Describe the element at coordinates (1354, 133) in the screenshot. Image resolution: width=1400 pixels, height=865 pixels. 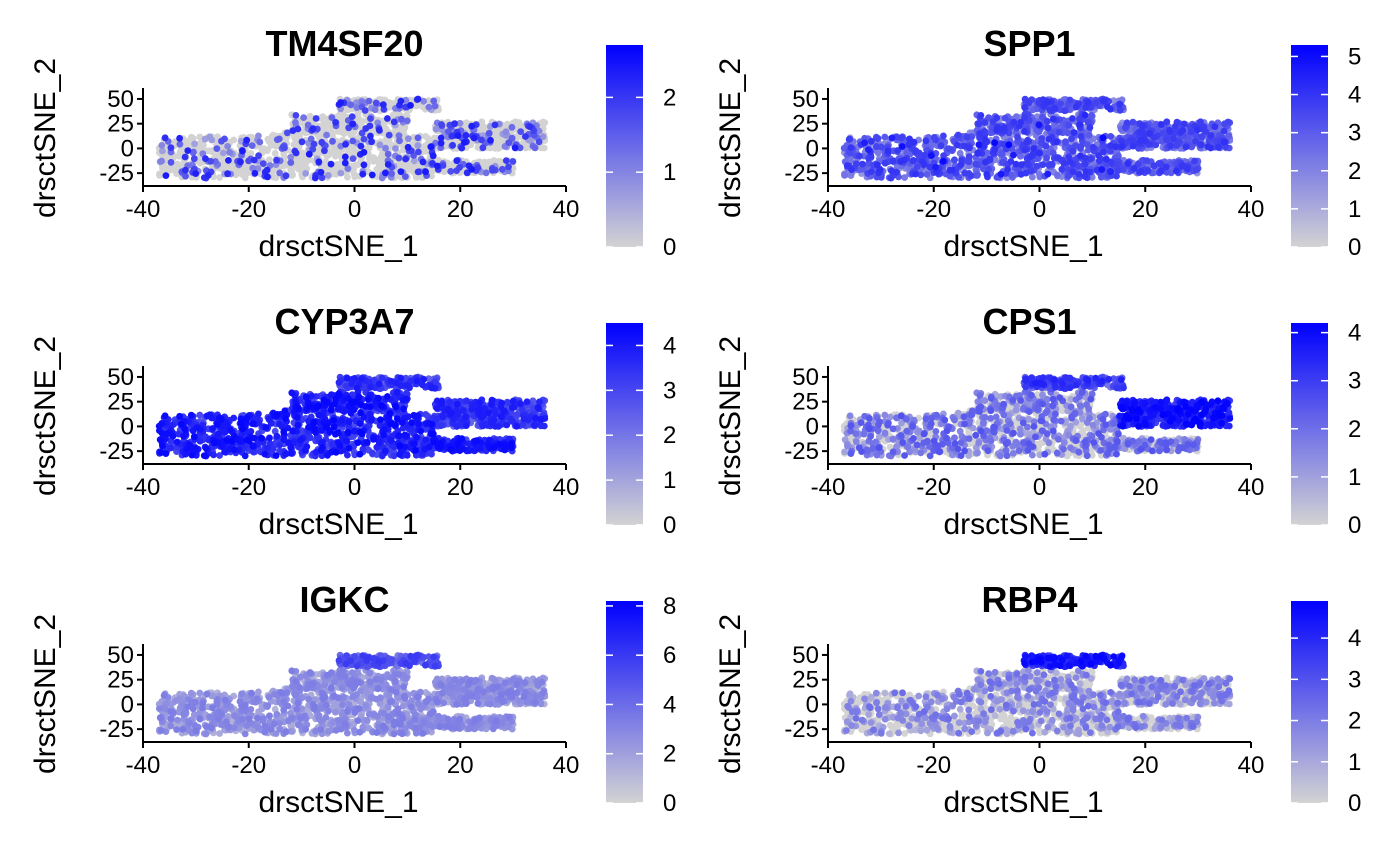
I see `legend-tick-label: 3` at that location.